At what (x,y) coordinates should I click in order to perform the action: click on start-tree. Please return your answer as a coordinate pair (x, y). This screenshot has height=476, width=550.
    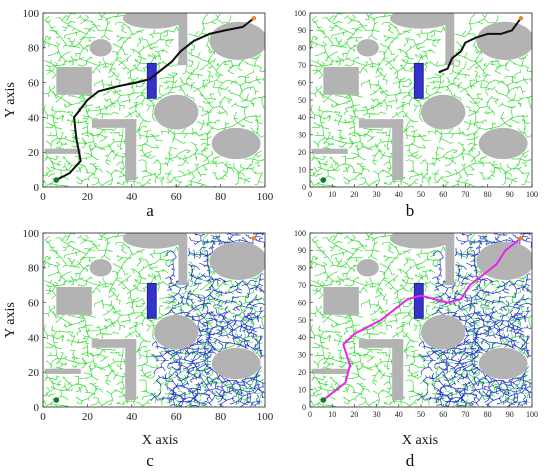
    Looking at the image, I should click on (421, 100).